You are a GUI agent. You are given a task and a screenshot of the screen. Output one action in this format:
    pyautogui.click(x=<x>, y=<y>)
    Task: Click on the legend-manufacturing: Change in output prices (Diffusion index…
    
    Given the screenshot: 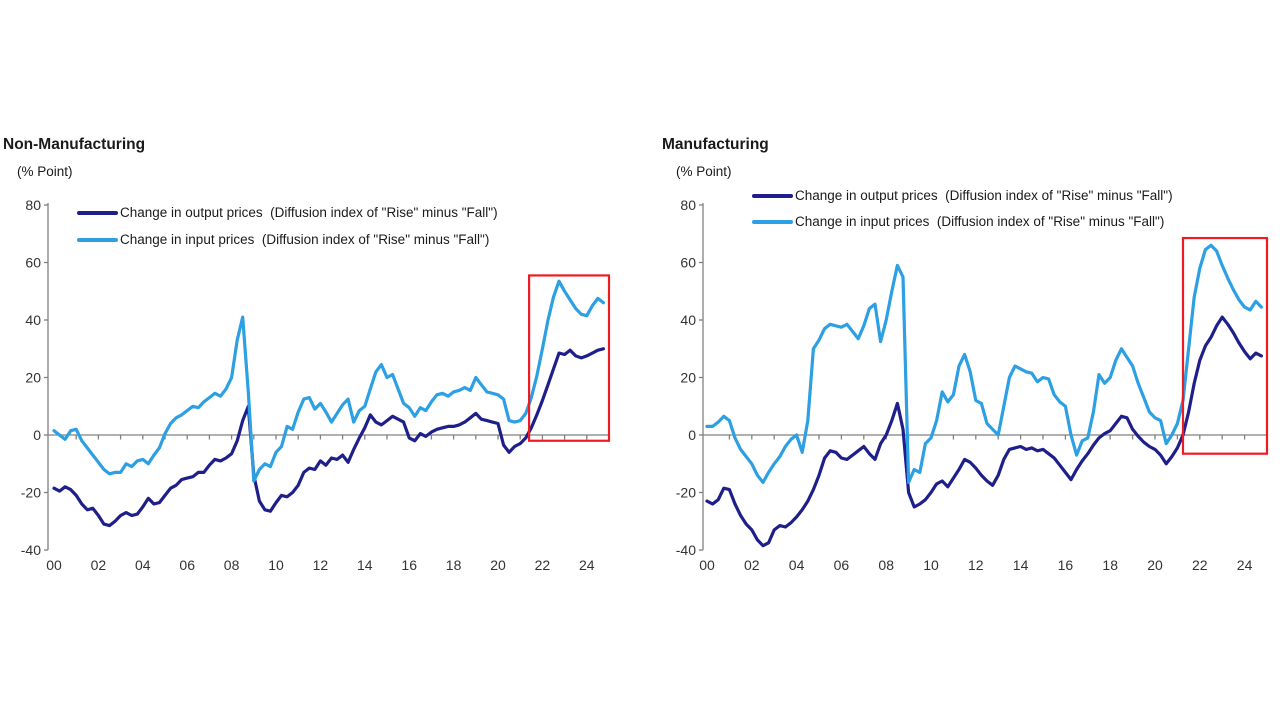 What is the action you would take?
    pyautogui.click(x=962, y=214)
    